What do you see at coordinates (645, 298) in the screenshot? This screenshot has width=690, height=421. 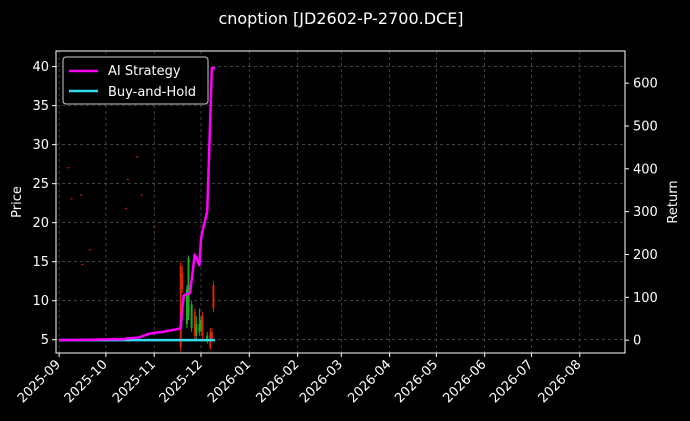 I see `y-right-tick-label: 100` at bounding box center [645, 298].